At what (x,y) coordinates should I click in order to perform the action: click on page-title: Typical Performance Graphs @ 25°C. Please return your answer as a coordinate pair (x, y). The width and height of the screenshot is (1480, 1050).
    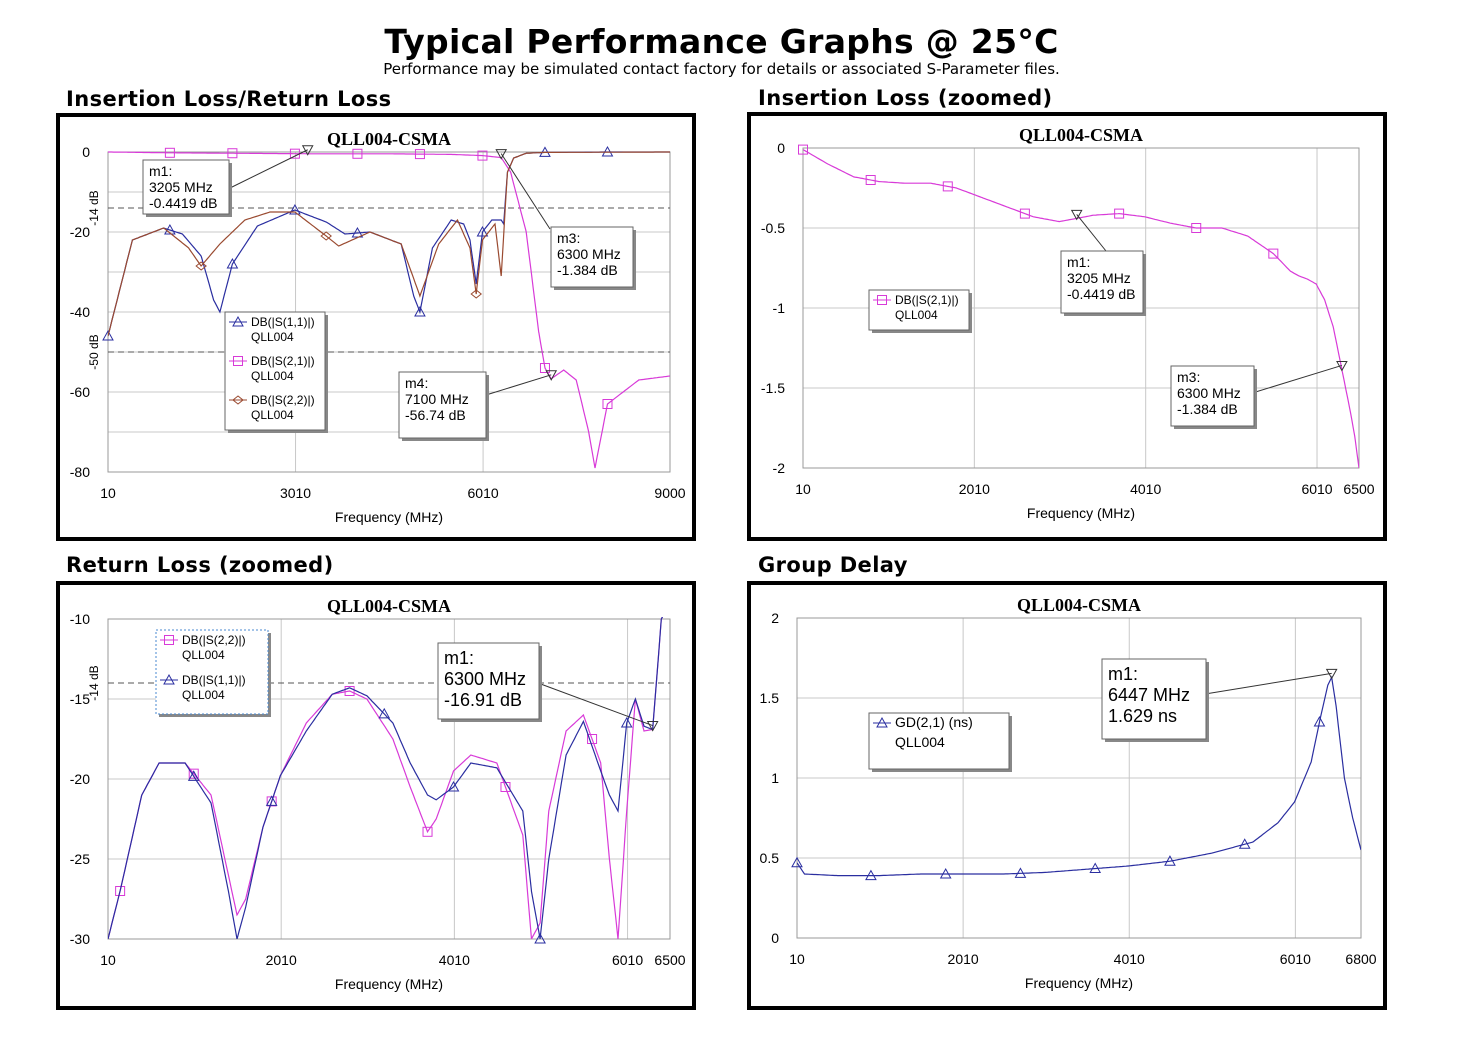
    Looking at the image, I should click on (721, 41).